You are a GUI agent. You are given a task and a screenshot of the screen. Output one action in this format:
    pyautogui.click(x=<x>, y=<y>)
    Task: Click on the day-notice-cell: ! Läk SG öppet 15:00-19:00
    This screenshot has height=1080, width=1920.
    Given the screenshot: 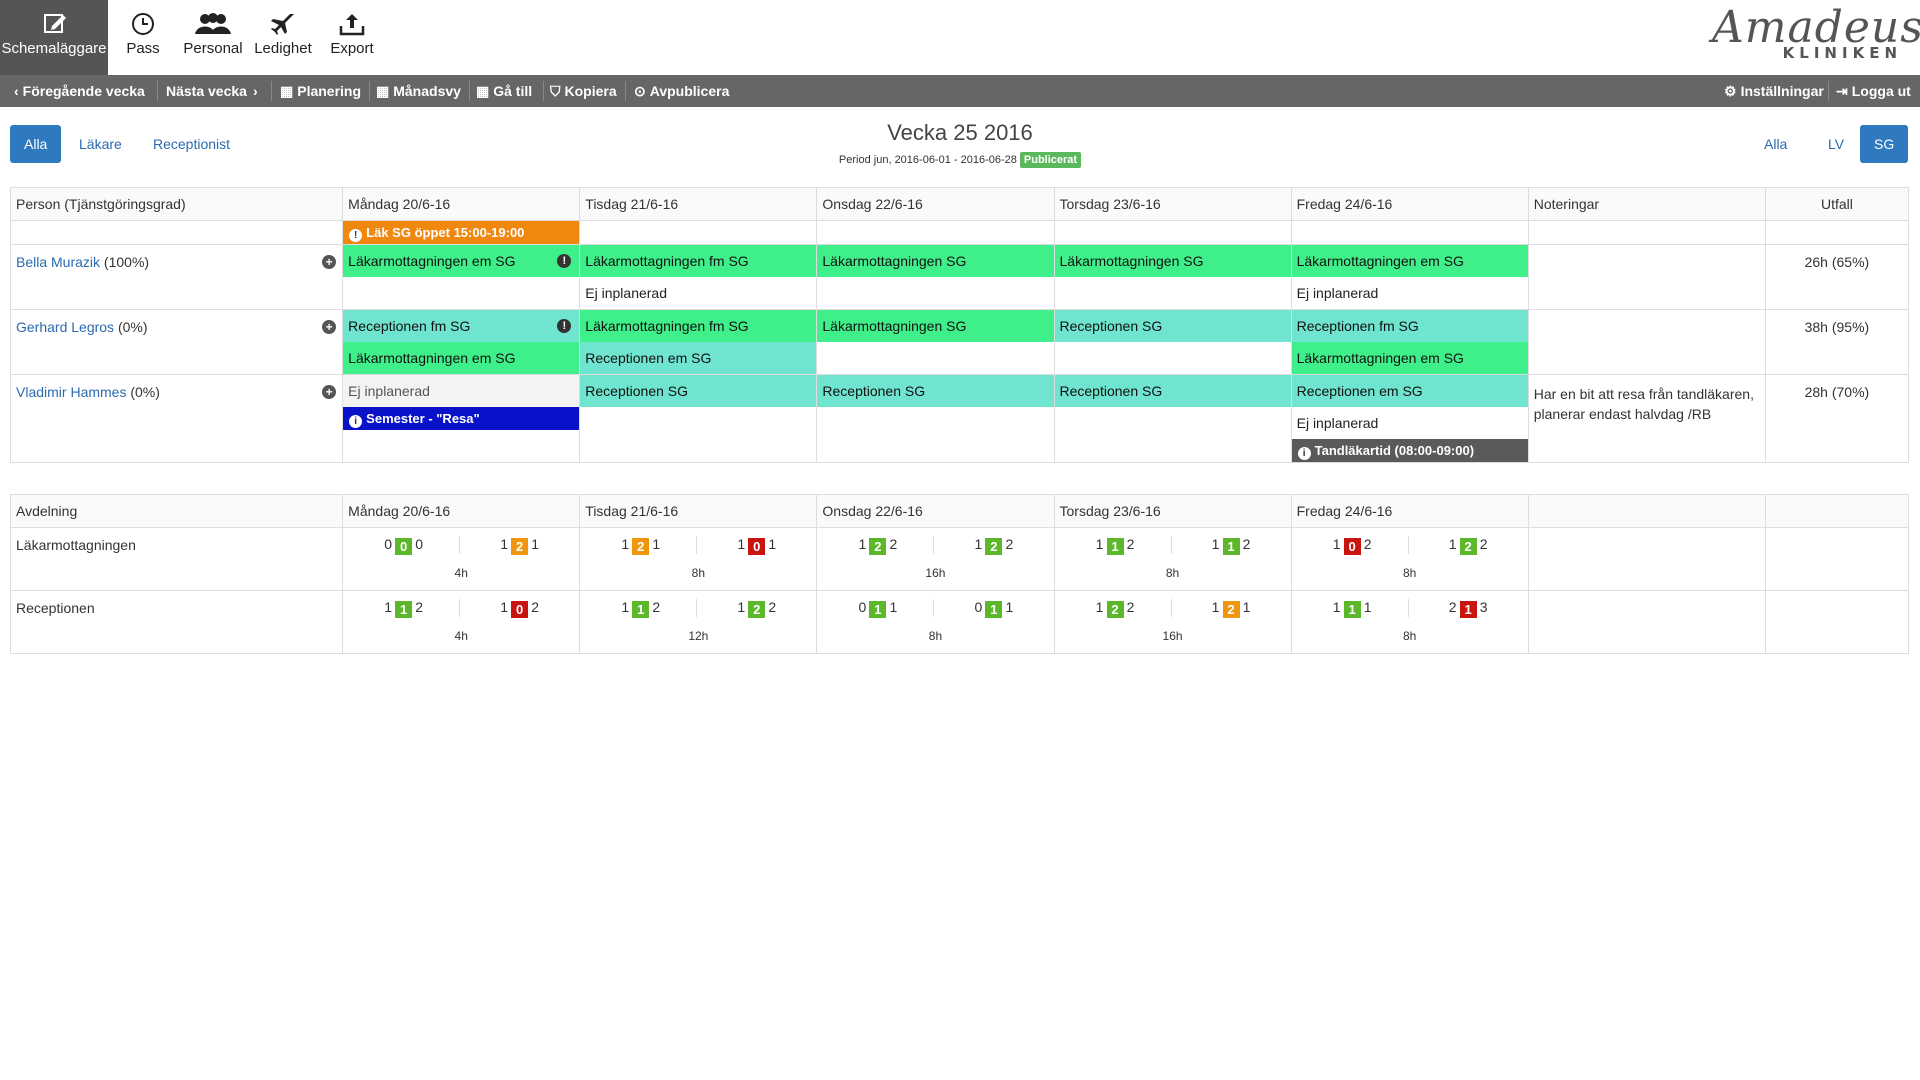 What is the action you would take?
    pyautogui.click(x=461, y=232)
    